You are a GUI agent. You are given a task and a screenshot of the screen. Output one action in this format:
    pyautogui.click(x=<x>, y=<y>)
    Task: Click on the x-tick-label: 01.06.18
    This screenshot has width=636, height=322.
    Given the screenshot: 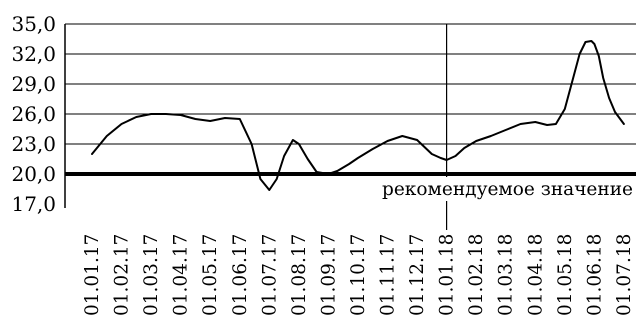 What is the action you would take?
    pyautogui.click(x=594, y=275)
    